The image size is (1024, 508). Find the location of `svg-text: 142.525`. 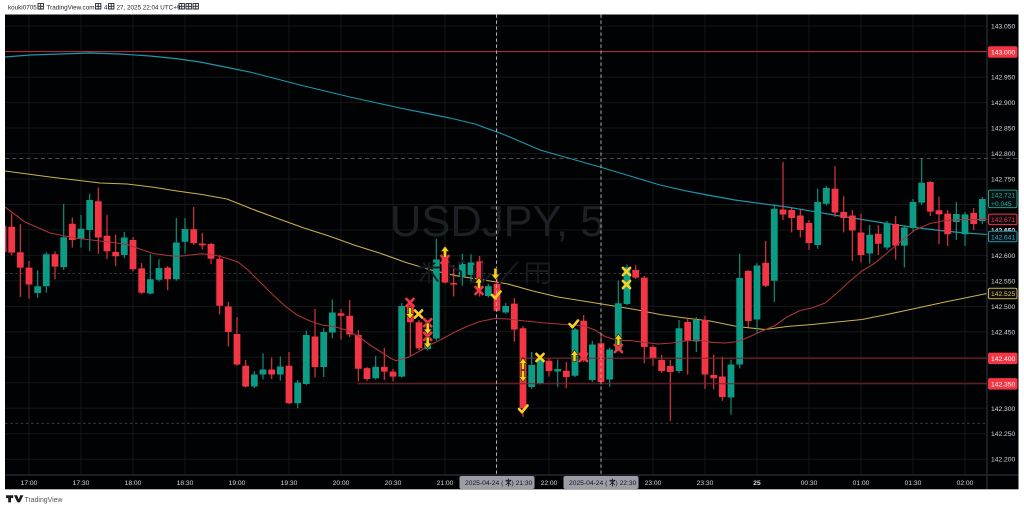

svg-text: 142.525 is located at coordinates (1003, 294).